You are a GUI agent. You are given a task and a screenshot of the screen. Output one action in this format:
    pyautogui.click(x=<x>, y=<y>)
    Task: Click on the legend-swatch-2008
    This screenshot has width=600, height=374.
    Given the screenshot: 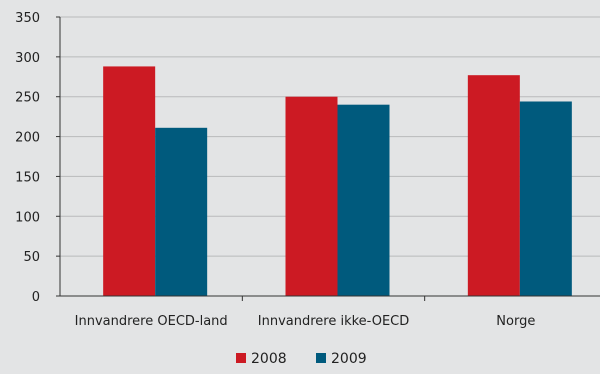 What is the action you would take?
    pyautogui.click(x=241, y=358)
    